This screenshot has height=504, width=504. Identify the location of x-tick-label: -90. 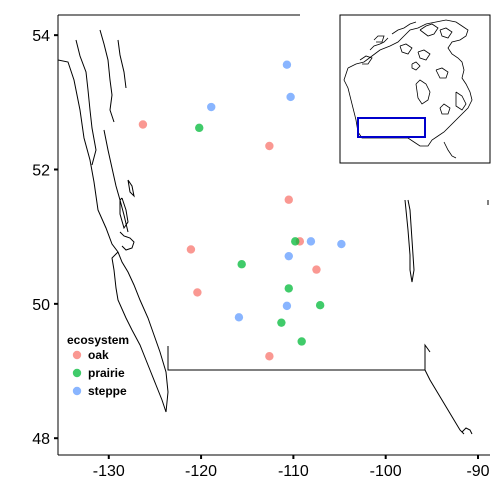
(477, 471).